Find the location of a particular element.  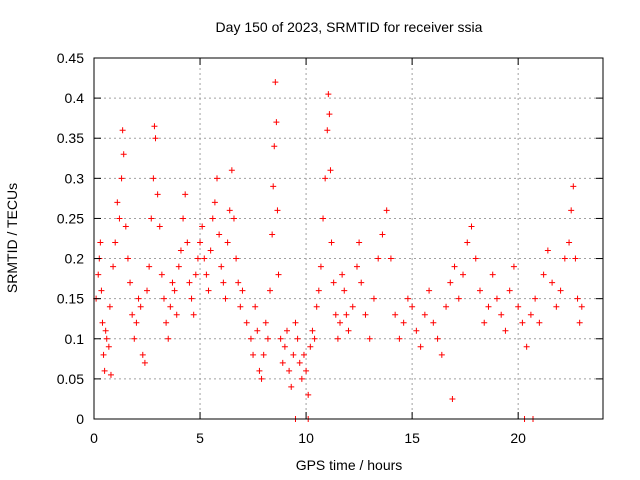

y-tick-label: 0.1 is located at coordinates (75, 339).